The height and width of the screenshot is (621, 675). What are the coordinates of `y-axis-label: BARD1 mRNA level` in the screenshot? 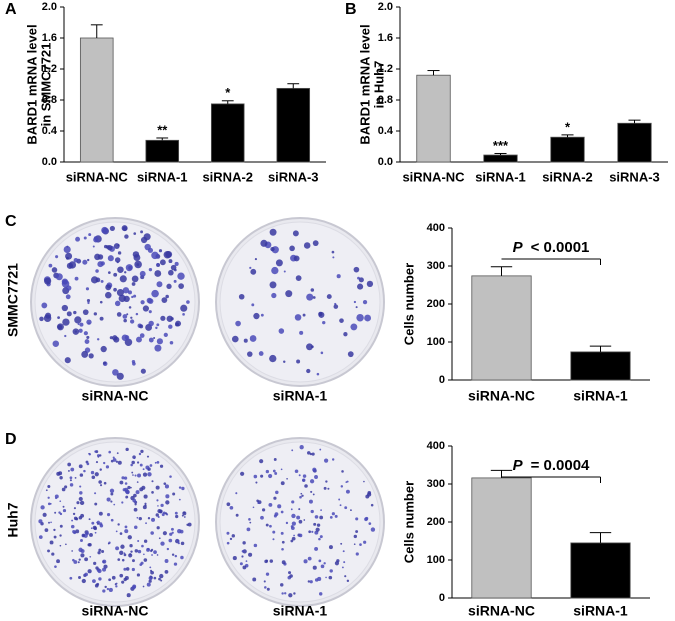 It's located at (31, 84).